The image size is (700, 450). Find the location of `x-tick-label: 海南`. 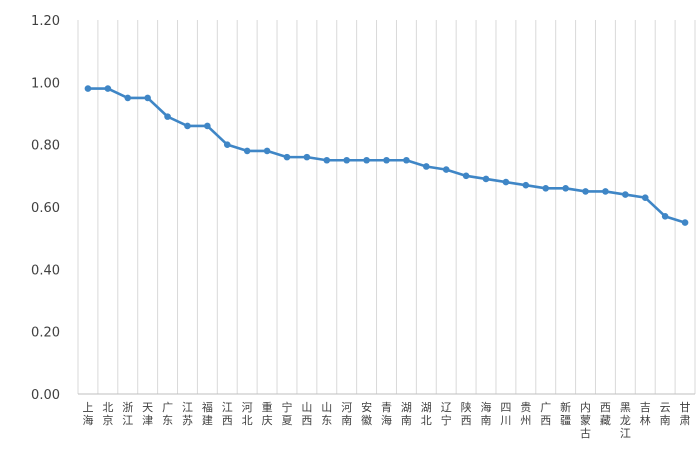

x-tick-label: 海南 is located at coordinates (486, 413).